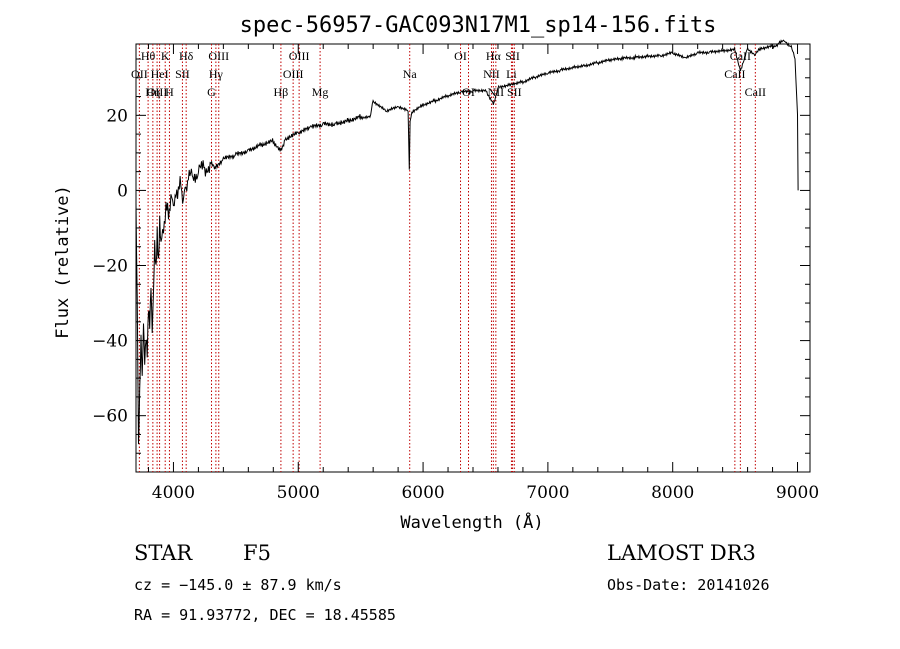  Describe the element at coordinates (797, 493) in the screenshot. I see `x-tick-label: 9000` at that location.